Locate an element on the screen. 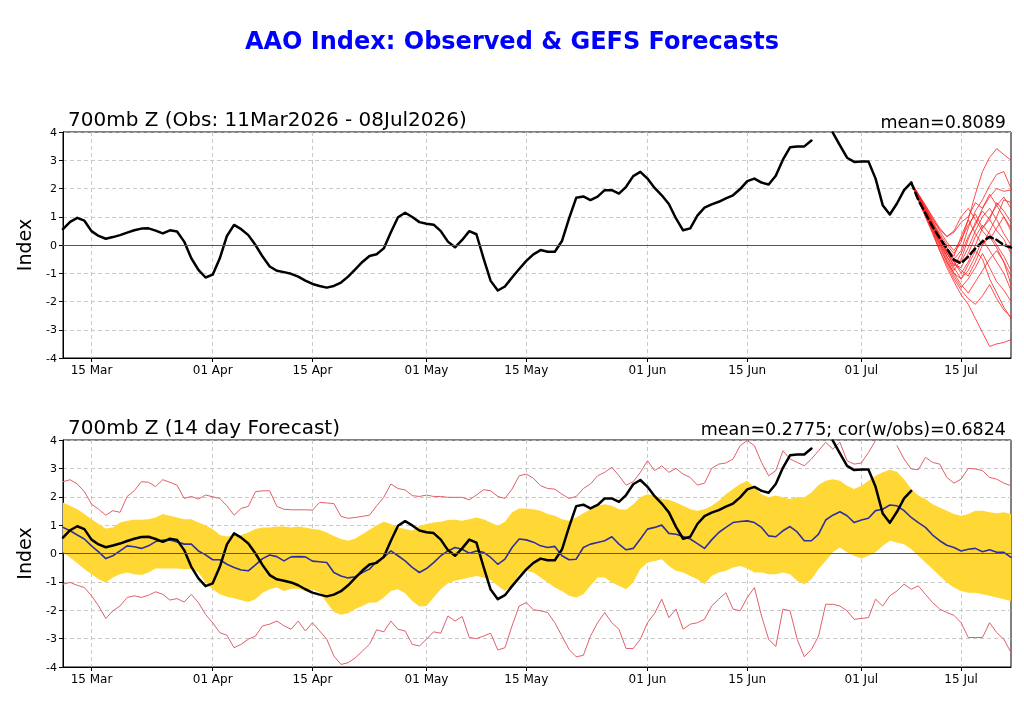 The width and height of the screenshot is (1024, 720). text: mean=0.8089 is located at coordinates (943, 122).